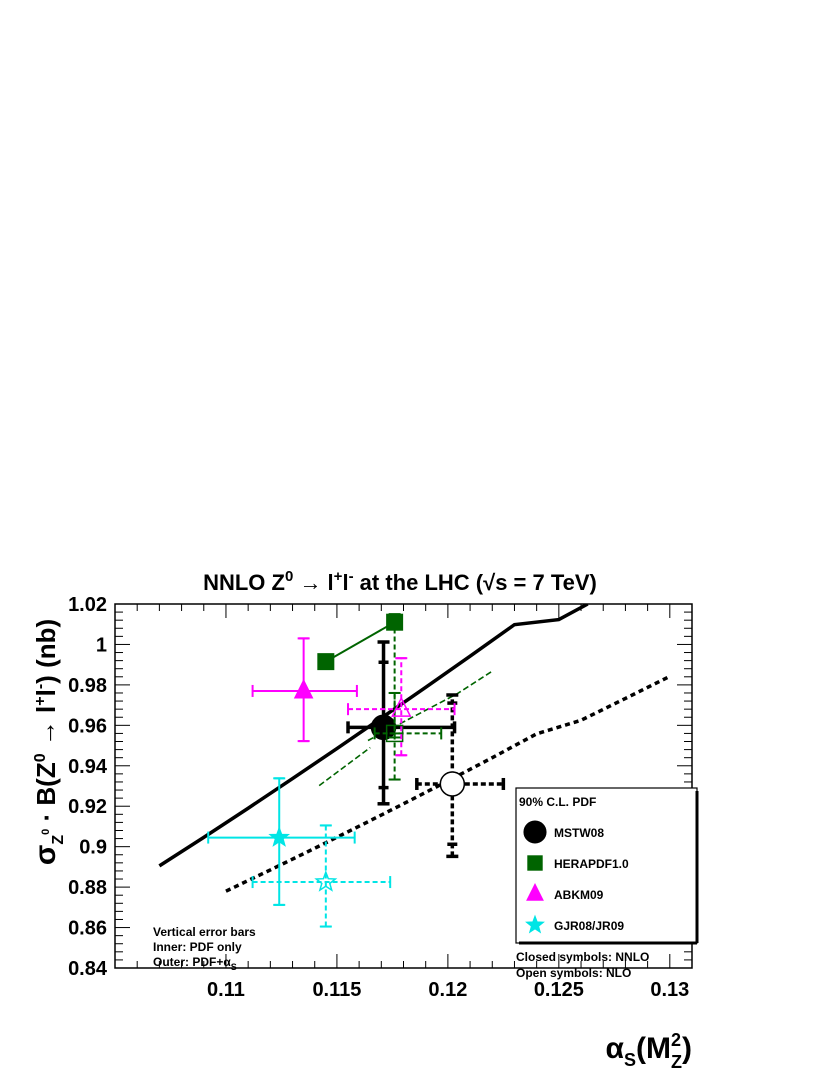  What do you see at coordinates (87, 726) in the screenshot?
I see `y-tick-label: 0.96` at bounding box center [87, 726].